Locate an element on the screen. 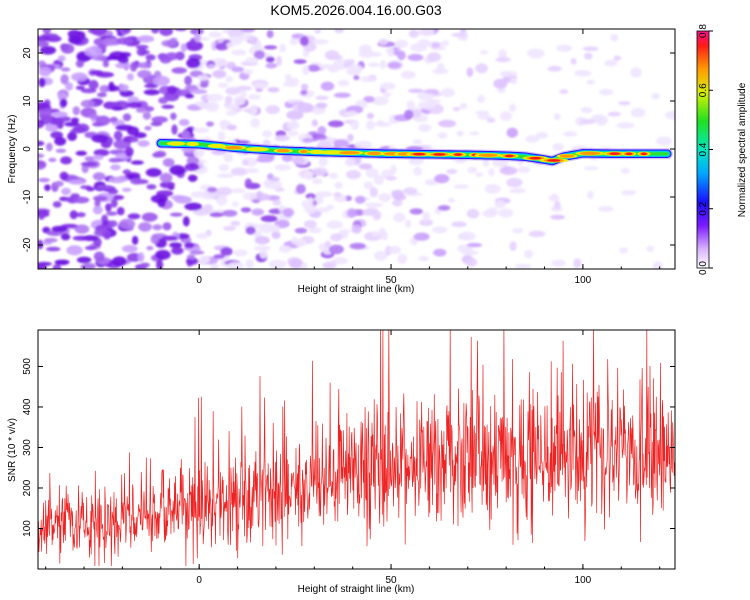  snr-x-tick-label: 50 is located at coordinates (391, 580).